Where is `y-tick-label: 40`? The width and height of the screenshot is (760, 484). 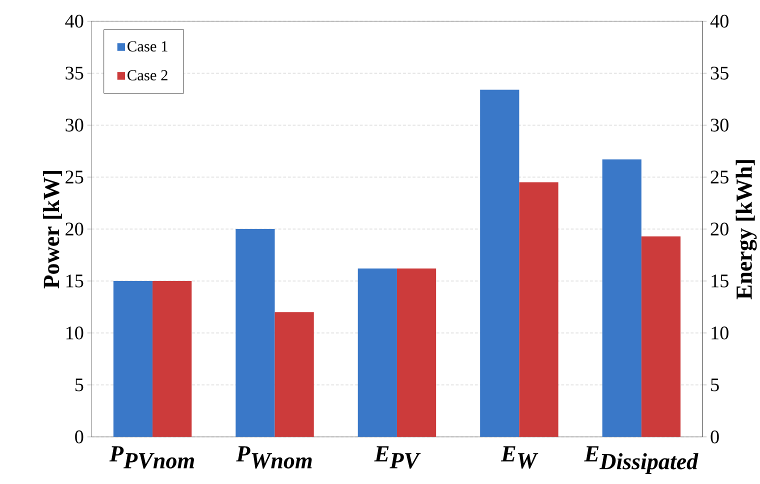 y-tick-label: 40 is located at coordinates (74, 21).